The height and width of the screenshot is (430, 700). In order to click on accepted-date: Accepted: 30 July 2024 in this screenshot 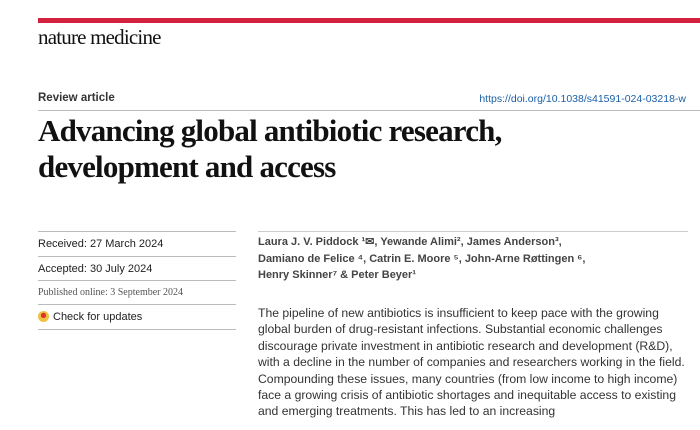, I will do `click(137, 268)`.